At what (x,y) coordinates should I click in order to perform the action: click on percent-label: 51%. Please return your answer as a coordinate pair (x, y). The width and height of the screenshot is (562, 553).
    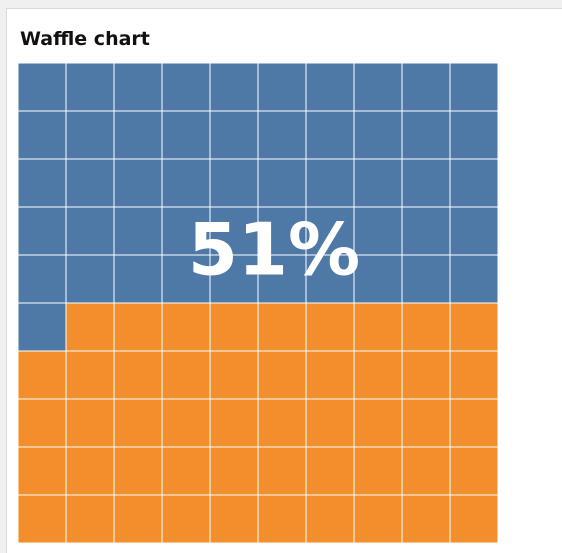
    Looking at the image, I should click on (274, 250).